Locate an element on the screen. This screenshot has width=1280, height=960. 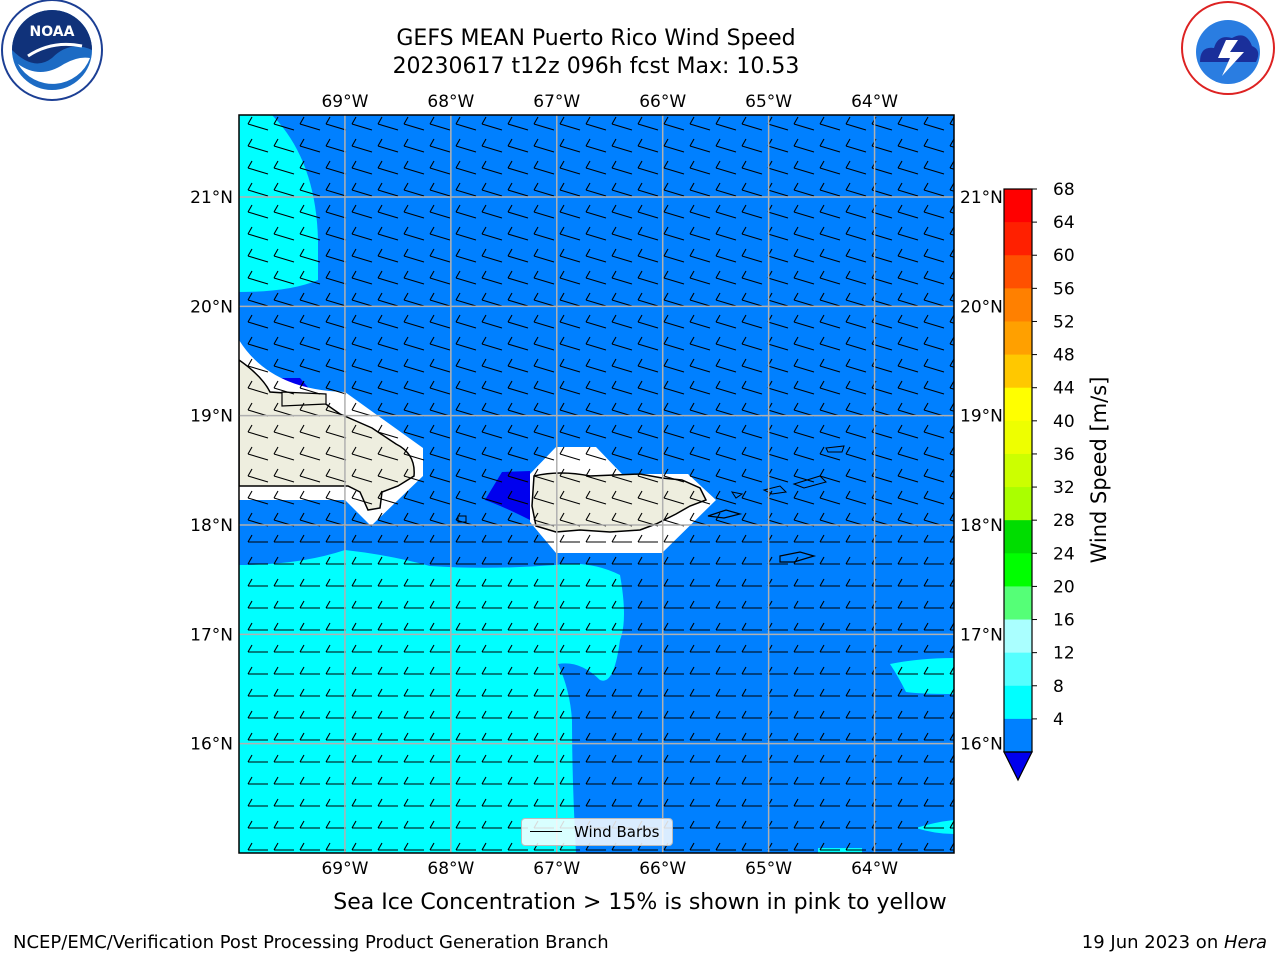
lon-label-top: 66°W is located at coordinates (662, 102).